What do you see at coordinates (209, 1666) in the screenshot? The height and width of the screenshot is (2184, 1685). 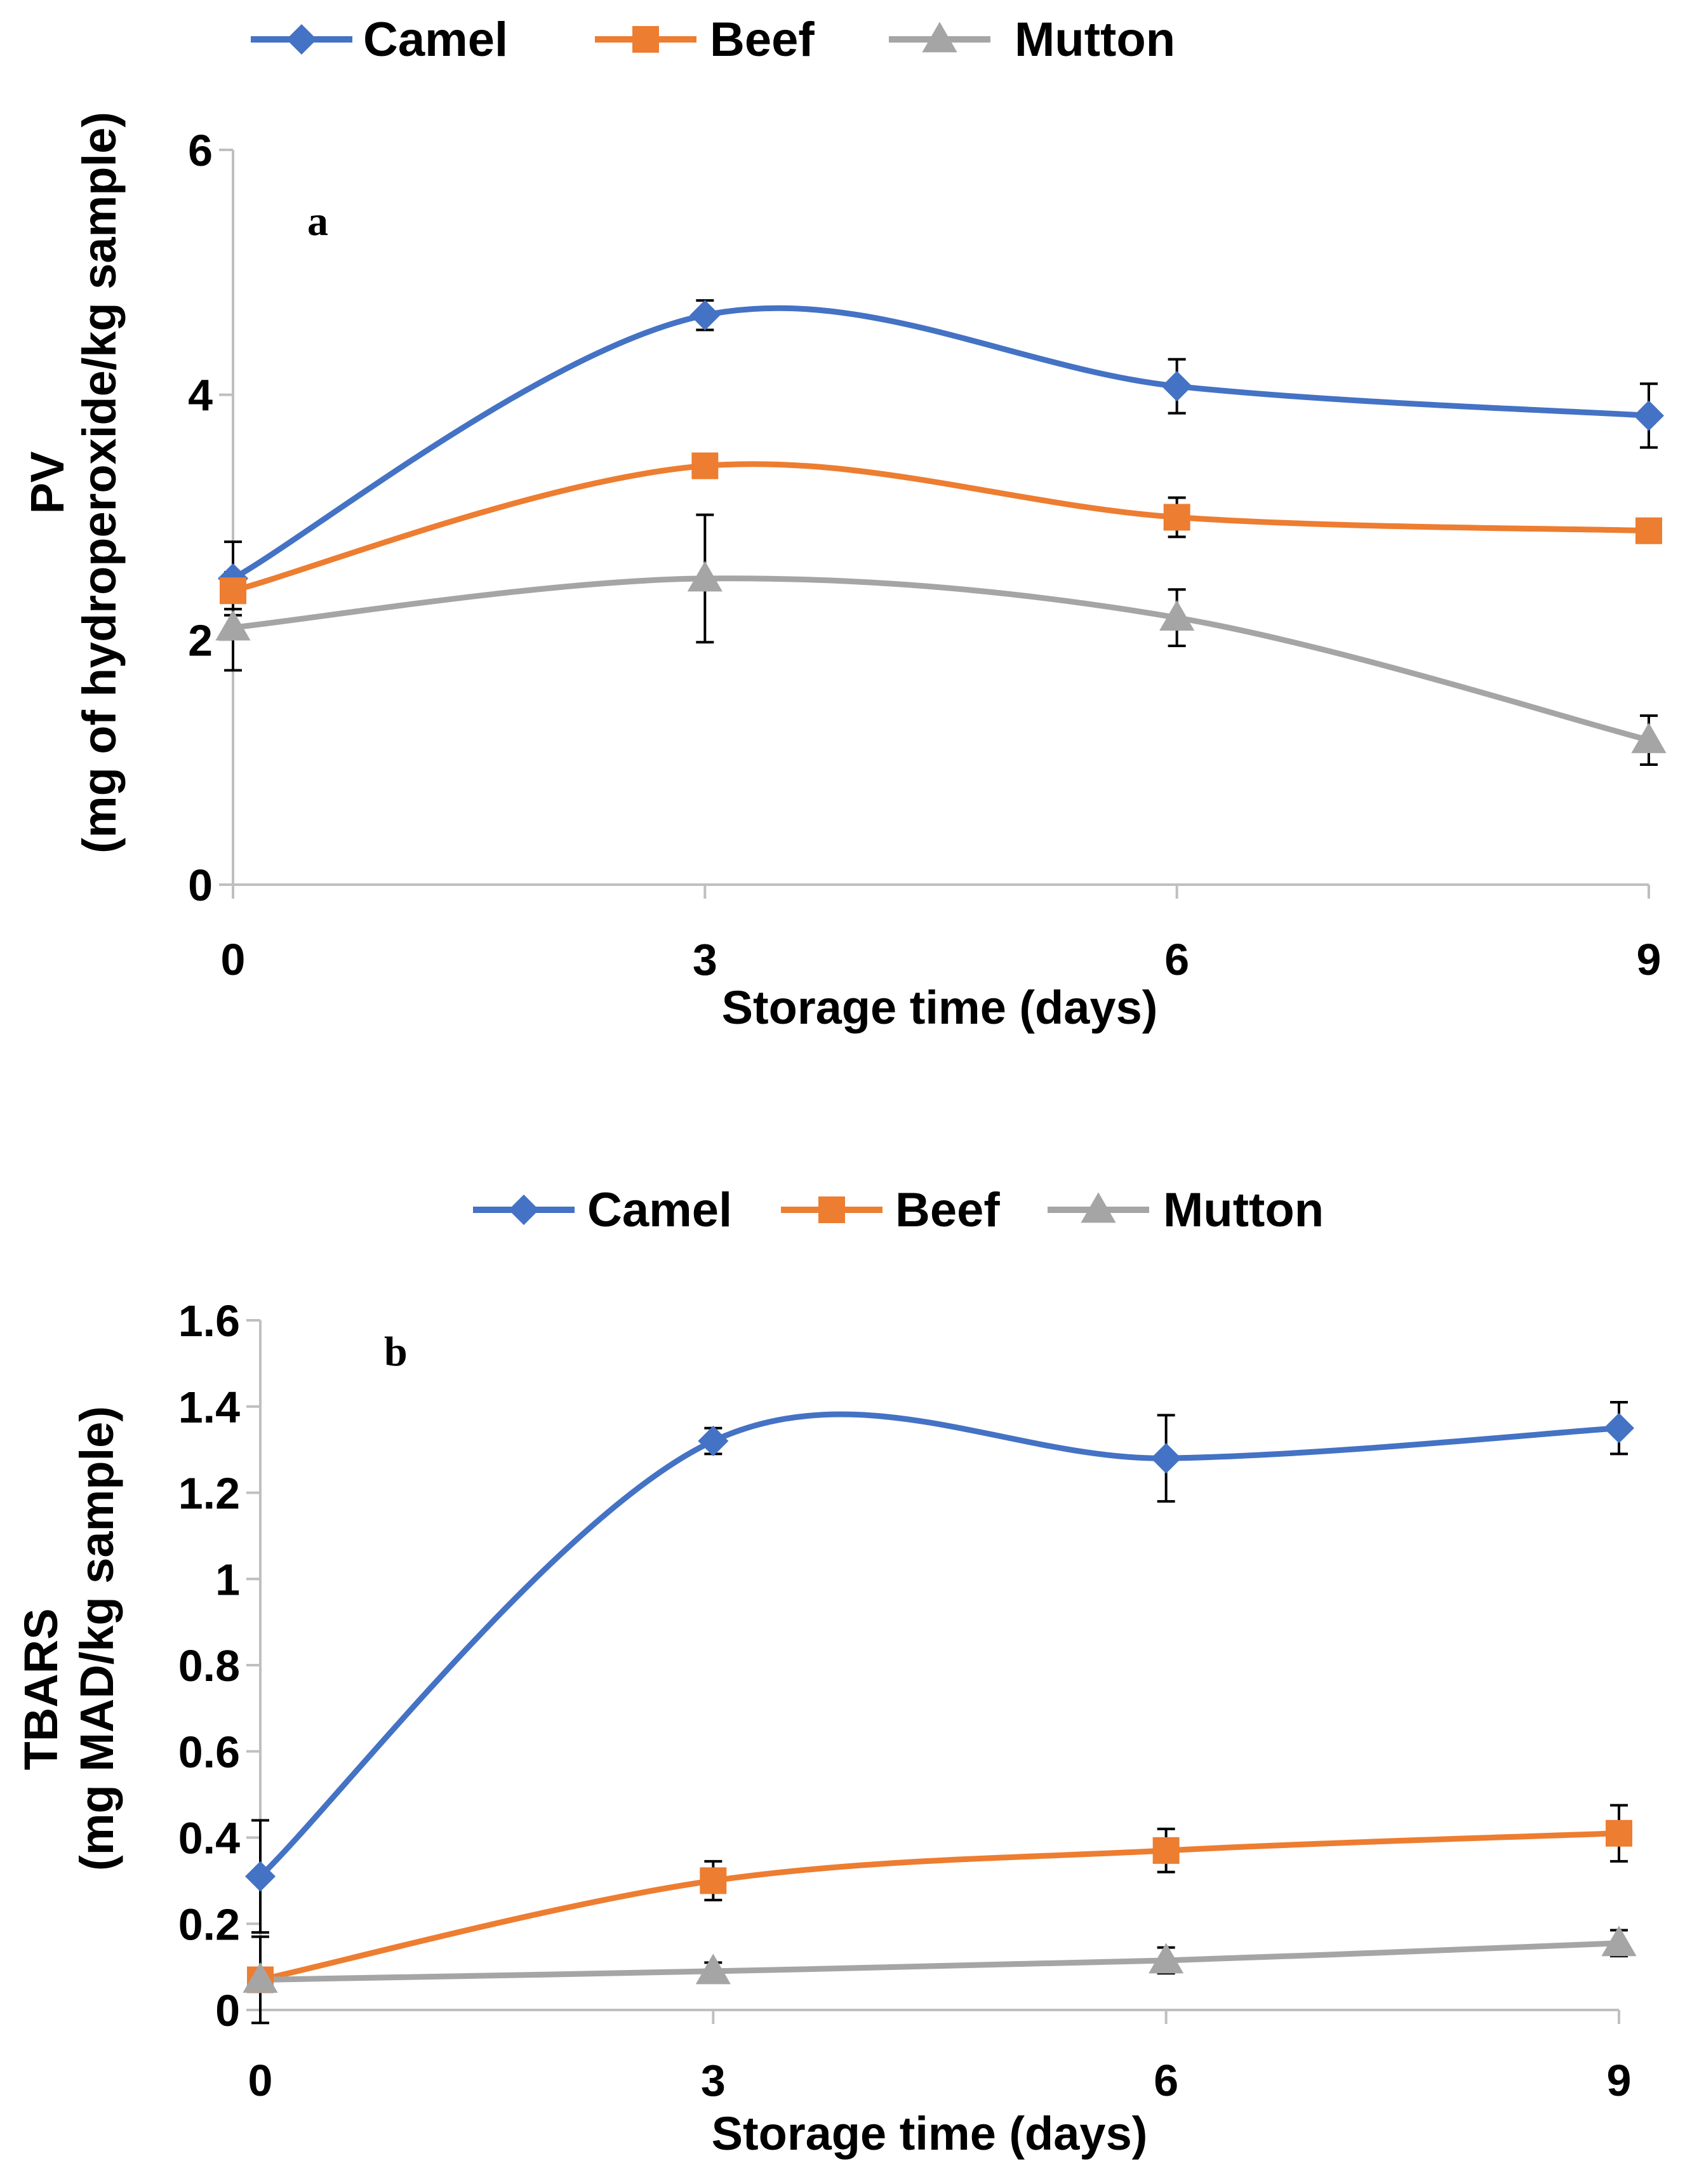 I see `y-tick-label: 0.8` at bounding box center [209, 1666].